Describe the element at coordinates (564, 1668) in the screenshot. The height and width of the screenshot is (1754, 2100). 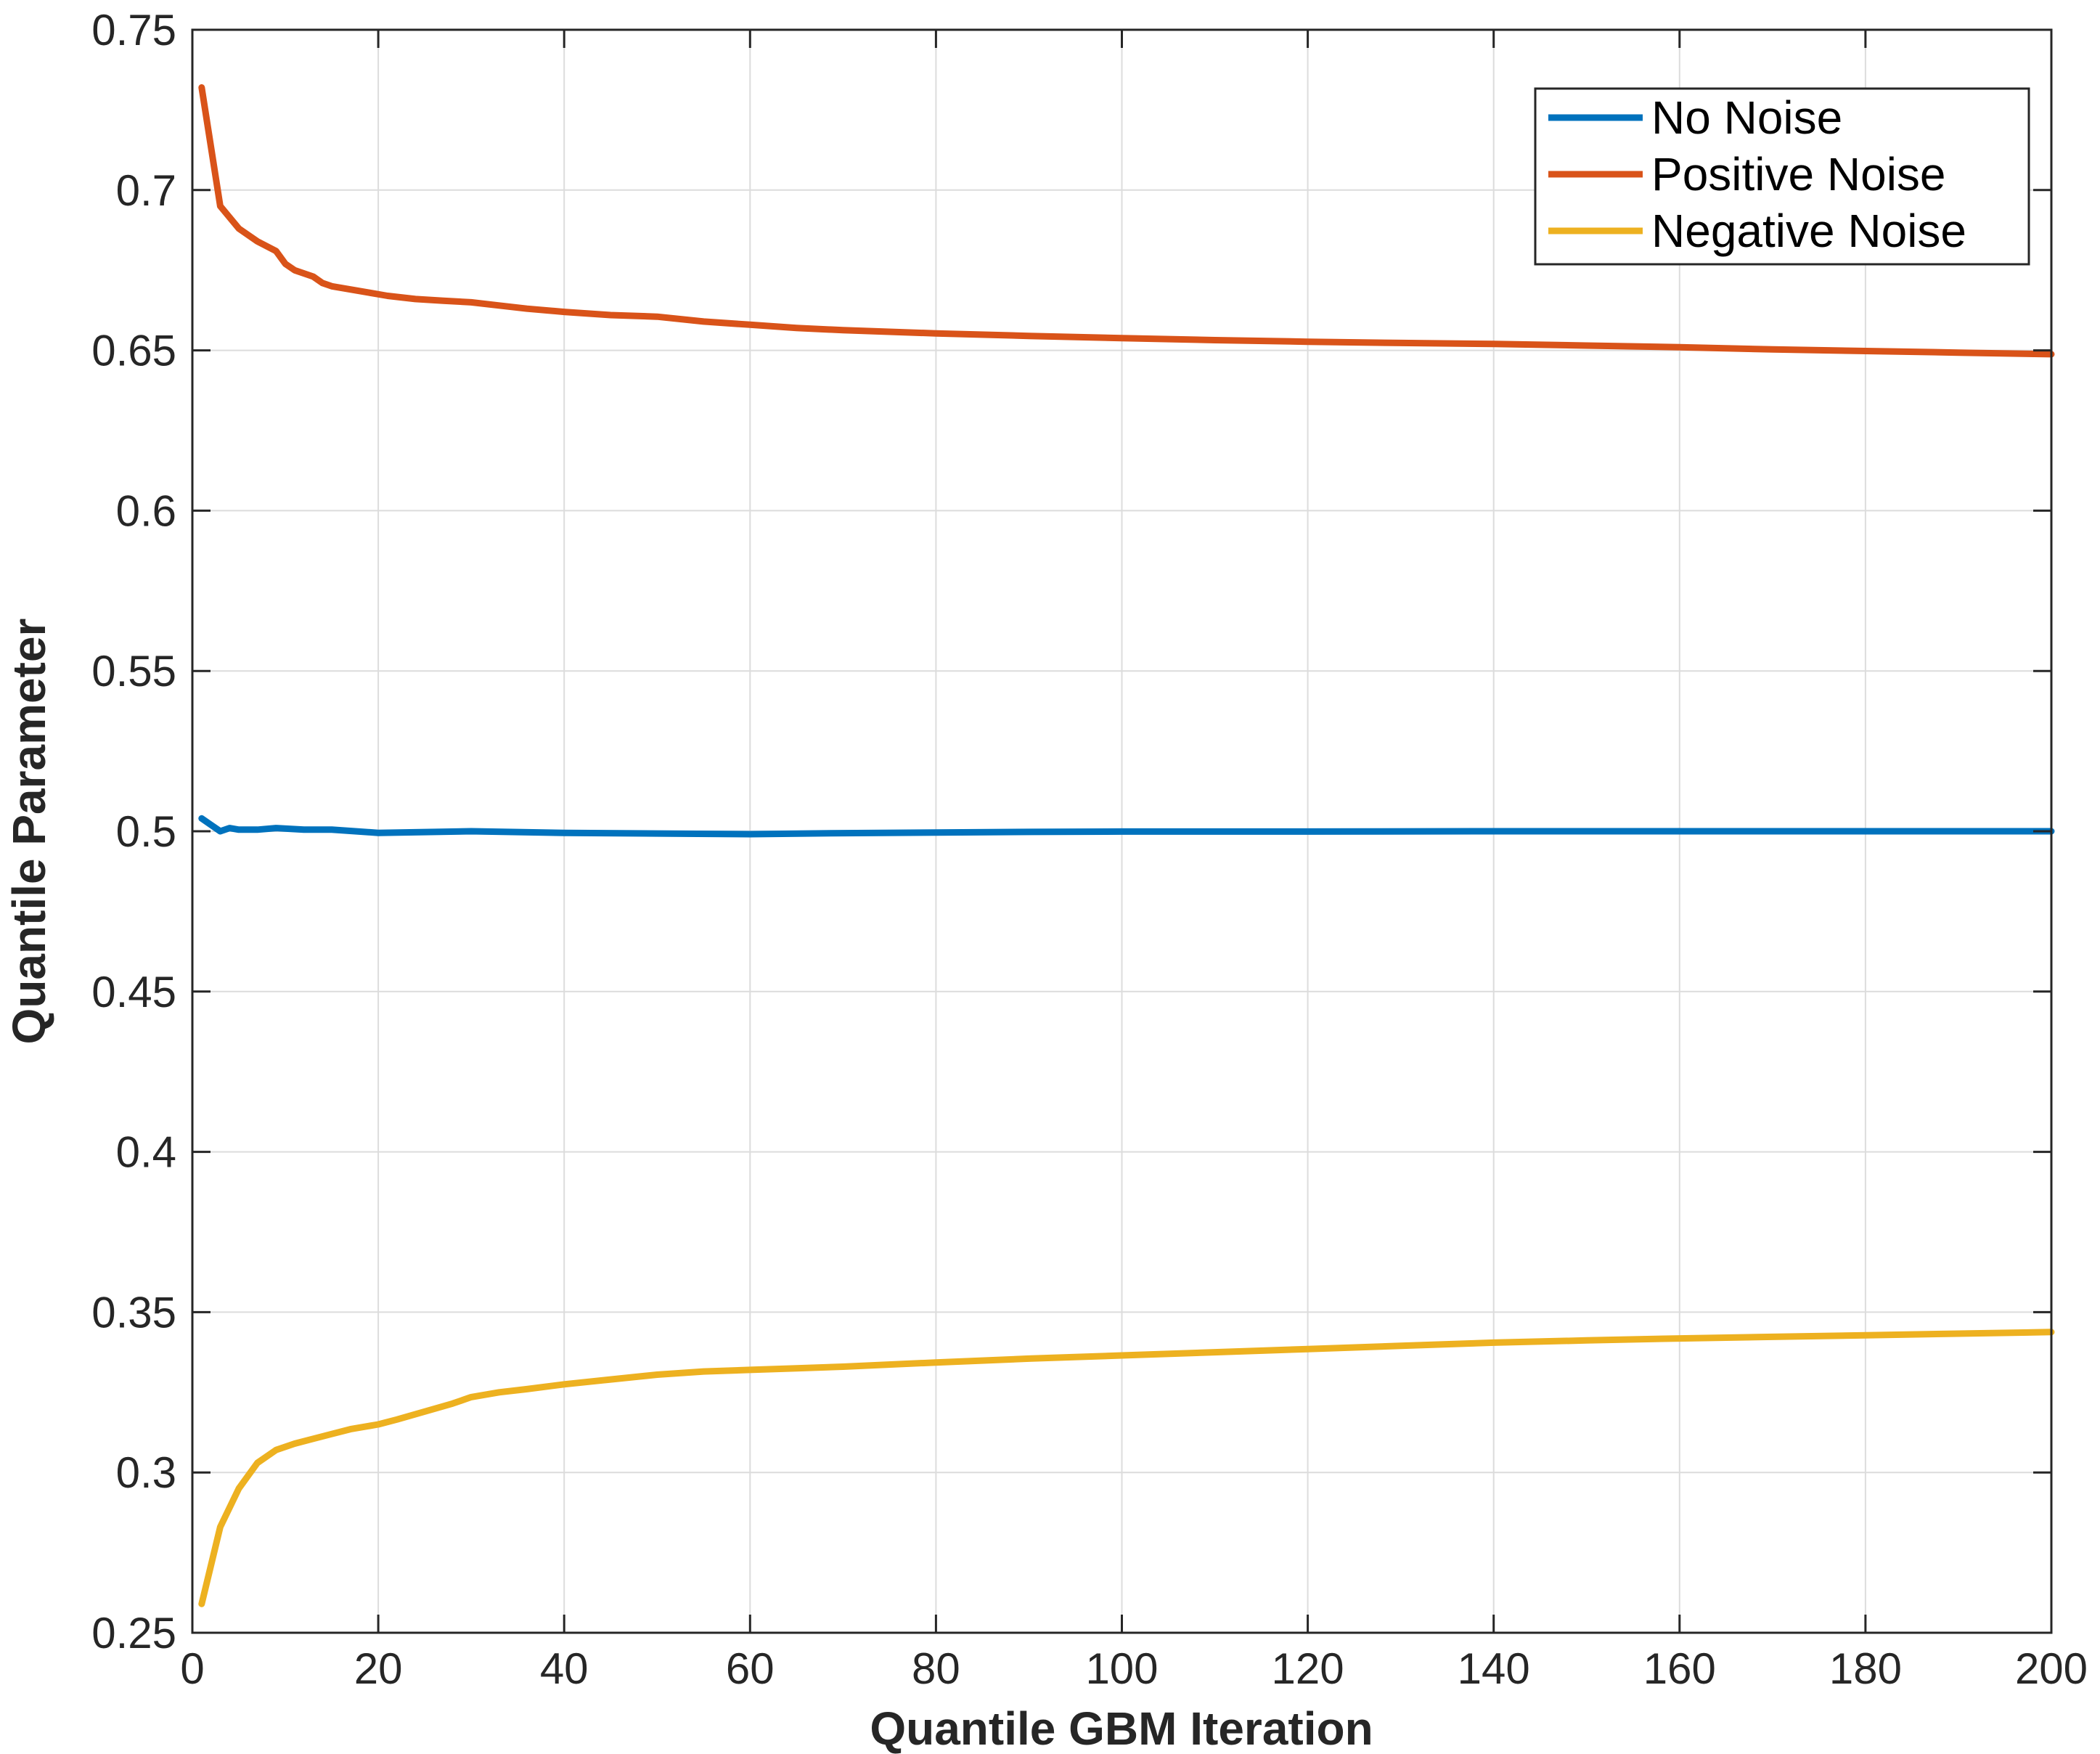
I see `x-tick-label: 40` at that location.